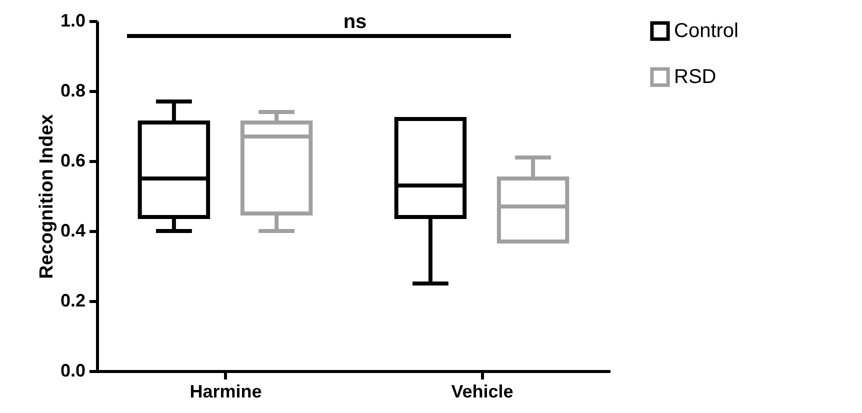 The height and width of the screenshot is (413, 862). Describe the element at coordinates (73, 160) in the screenshot. I see `y-tick-label: 0.6` at that location.